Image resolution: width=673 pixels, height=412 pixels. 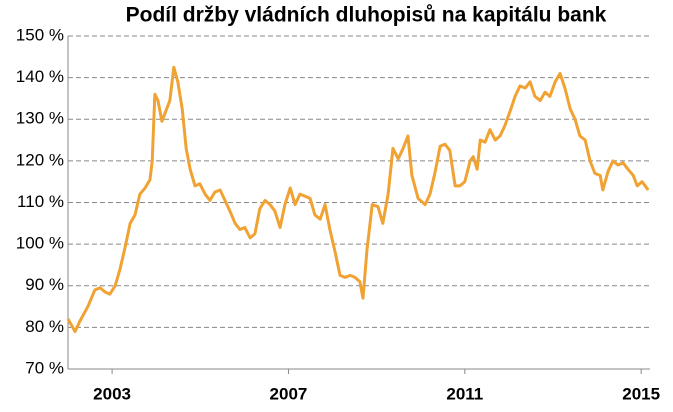 I want to click on y-tick-label: 140 %, so click(x=40, y=76).